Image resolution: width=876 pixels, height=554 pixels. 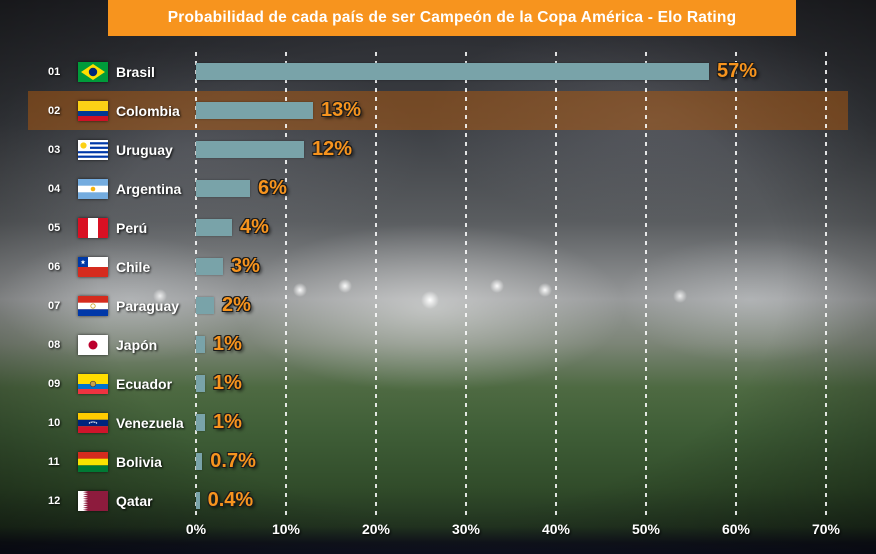 What do you see at coordinates (286, 529) in the screenshot?
I see `axis-tick-label: 10%` at bounding box center [286, 529].